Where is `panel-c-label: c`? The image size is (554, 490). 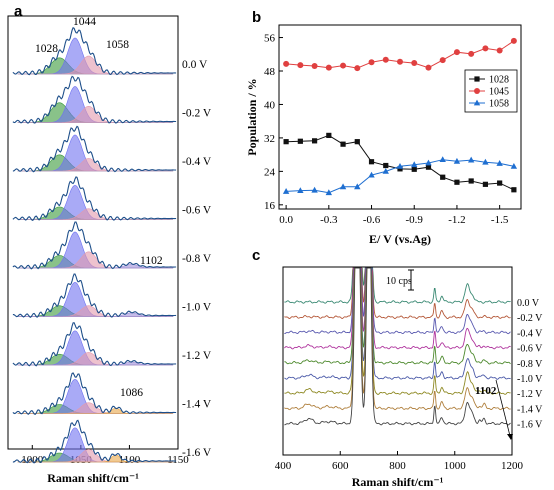 panel-c-label: c is located at coordinates (256, 255).